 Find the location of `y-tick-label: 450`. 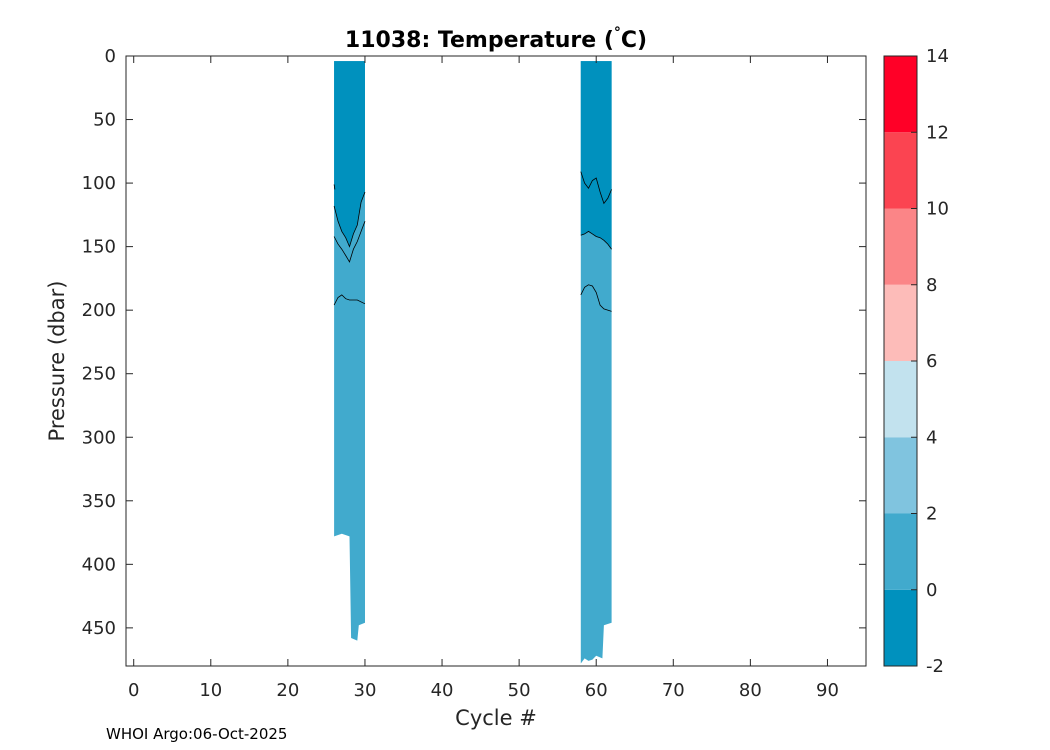

y-tick-label: 450 is located at coordinates (99, 628).